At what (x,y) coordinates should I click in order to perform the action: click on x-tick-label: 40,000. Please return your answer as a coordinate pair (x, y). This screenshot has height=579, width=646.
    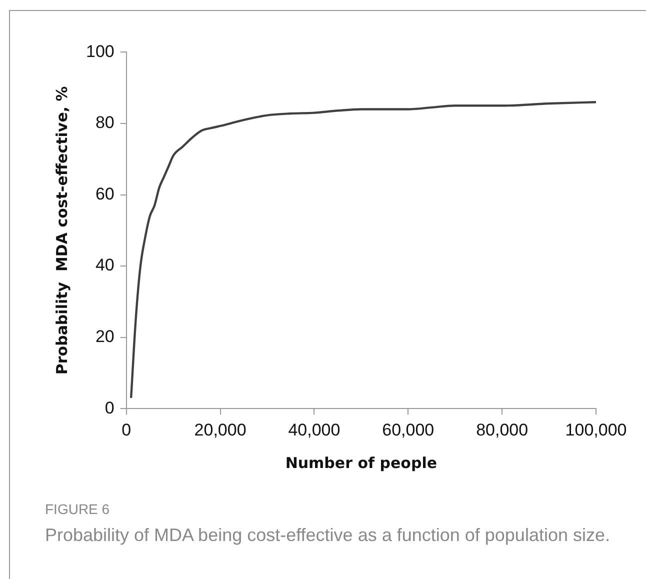
    Looking at the image, I should click on (314, 430).